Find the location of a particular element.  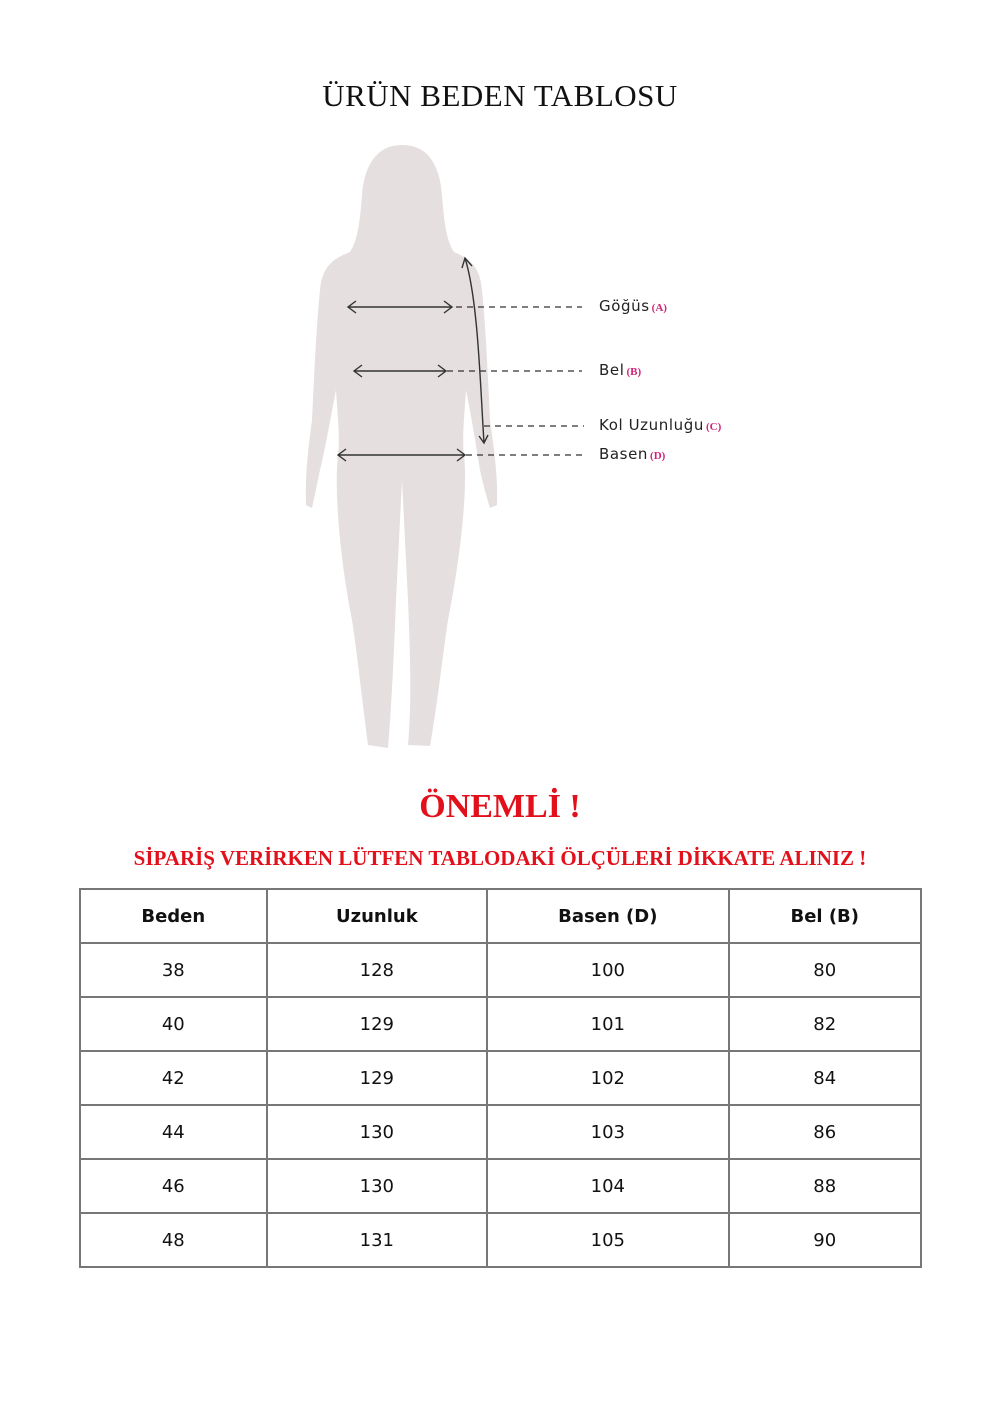

table-cell: 102 is located at coordinates (608, 1078).